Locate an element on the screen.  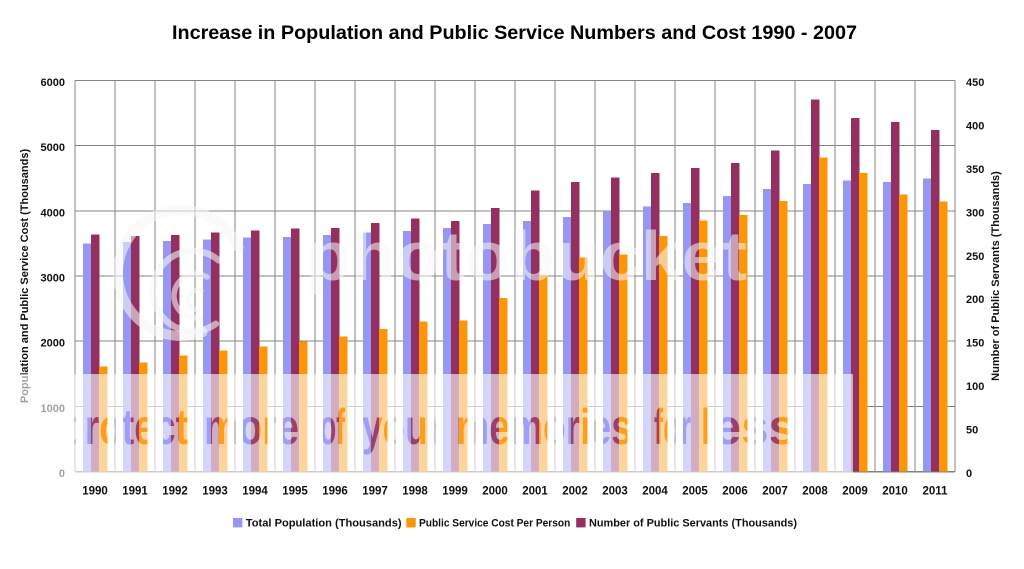
svg-text: 5000 is located at coordinates (53, 148).